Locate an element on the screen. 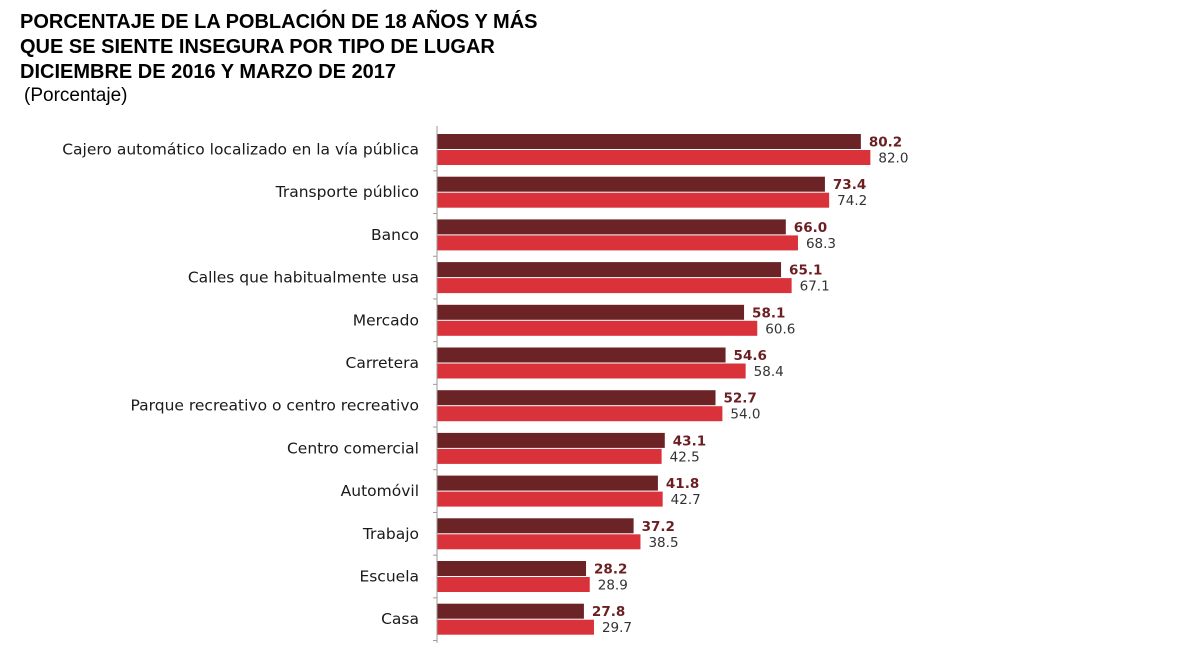  data-label-diciembre-2016: 28.2 is located at coordinates (610, 570).